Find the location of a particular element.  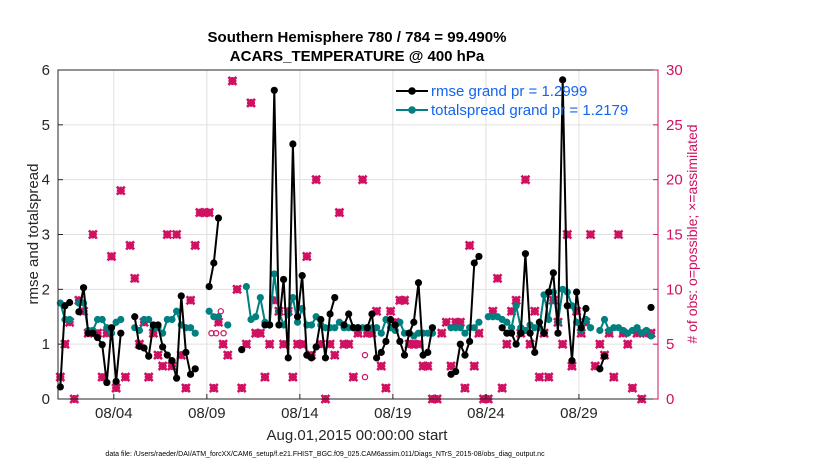

y-left-tick-label: 4 is located at coordinates (46, 180).